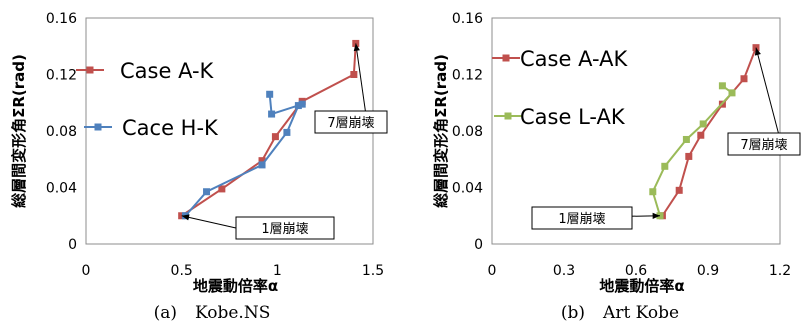 This screenshot has width=806, height=327. What do you see at coordinates (165, 313) in the screenshot?
I see `caption-label: (a)` at bounding box center [165, 313].